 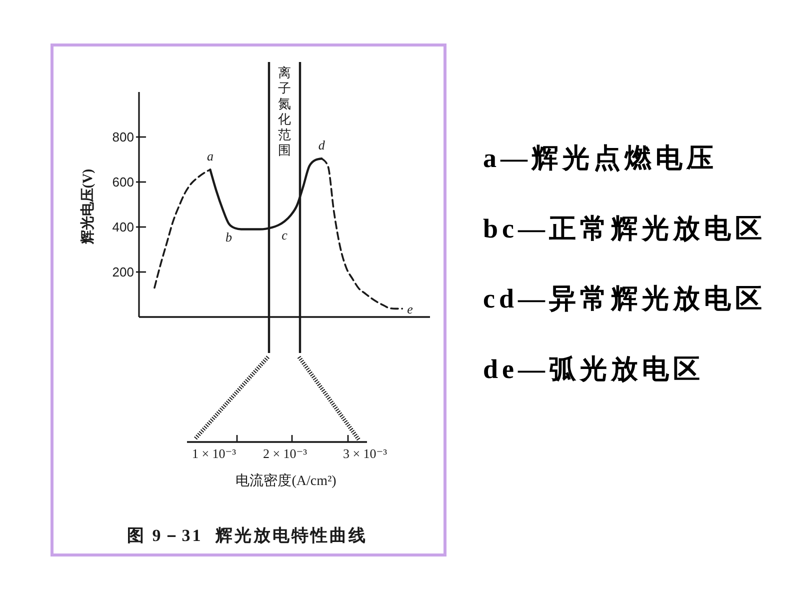 I want to click on text: 1 × 10⁻³, so click(x=214, y=453).